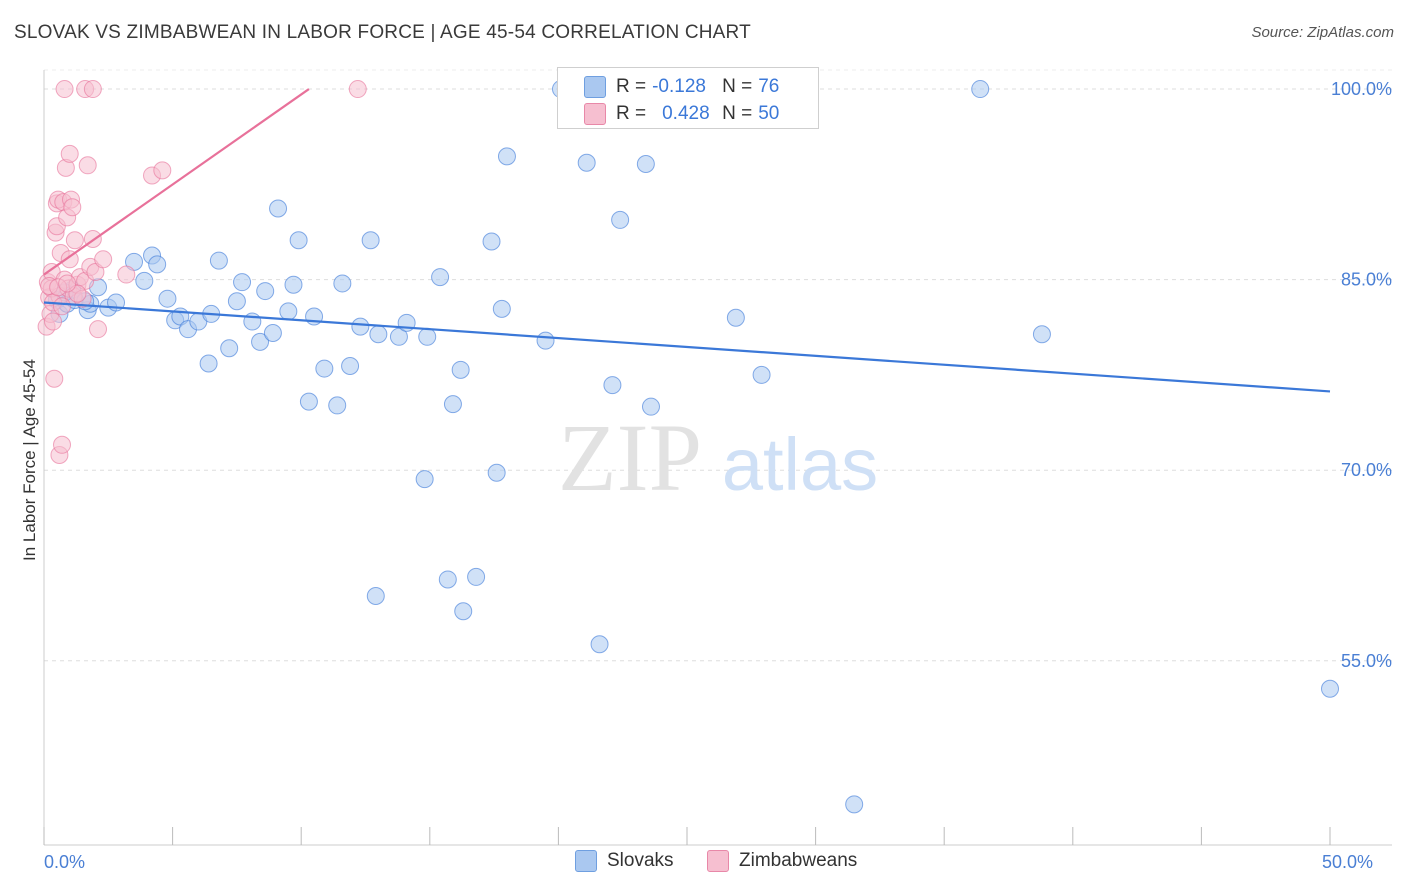 The image size is (1406, 892). What do you see at coordinates (1348, 862) in the screenshot?
I see `x-axis-max-label: 50.0%` at bounding box center [1348, 862].